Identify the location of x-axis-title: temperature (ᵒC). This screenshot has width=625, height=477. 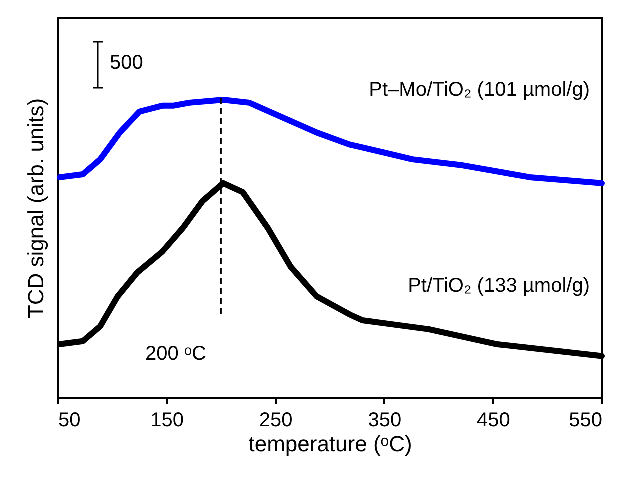
(330, 444).